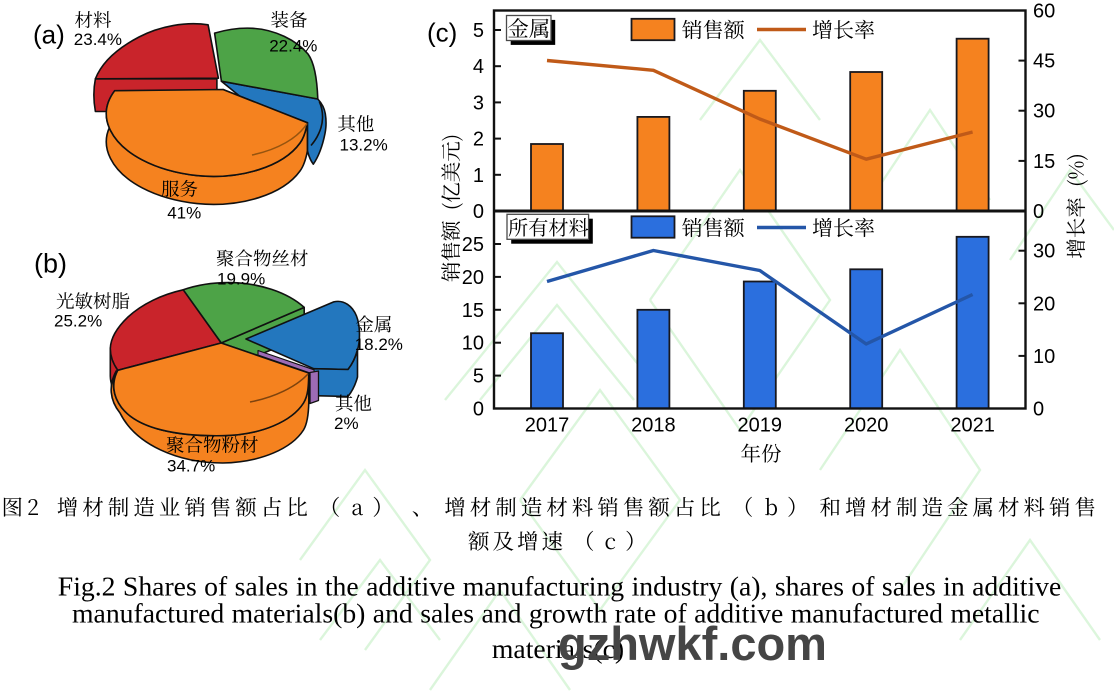  What do you see at coordinates (98, 39) in the screenshot?
I see `svg-text: 23.4%` at bounding box center [98, 39].